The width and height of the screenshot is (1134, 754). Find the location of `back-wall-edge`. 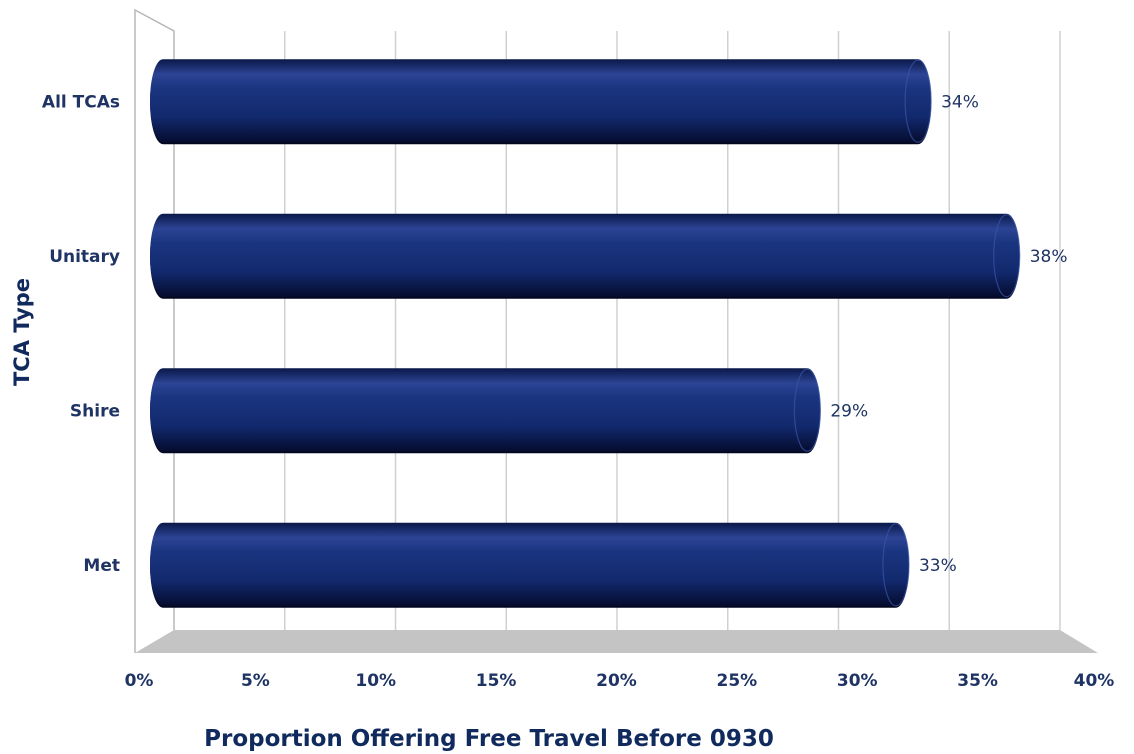

back-wall-edge is located at coordinates (154, 330).